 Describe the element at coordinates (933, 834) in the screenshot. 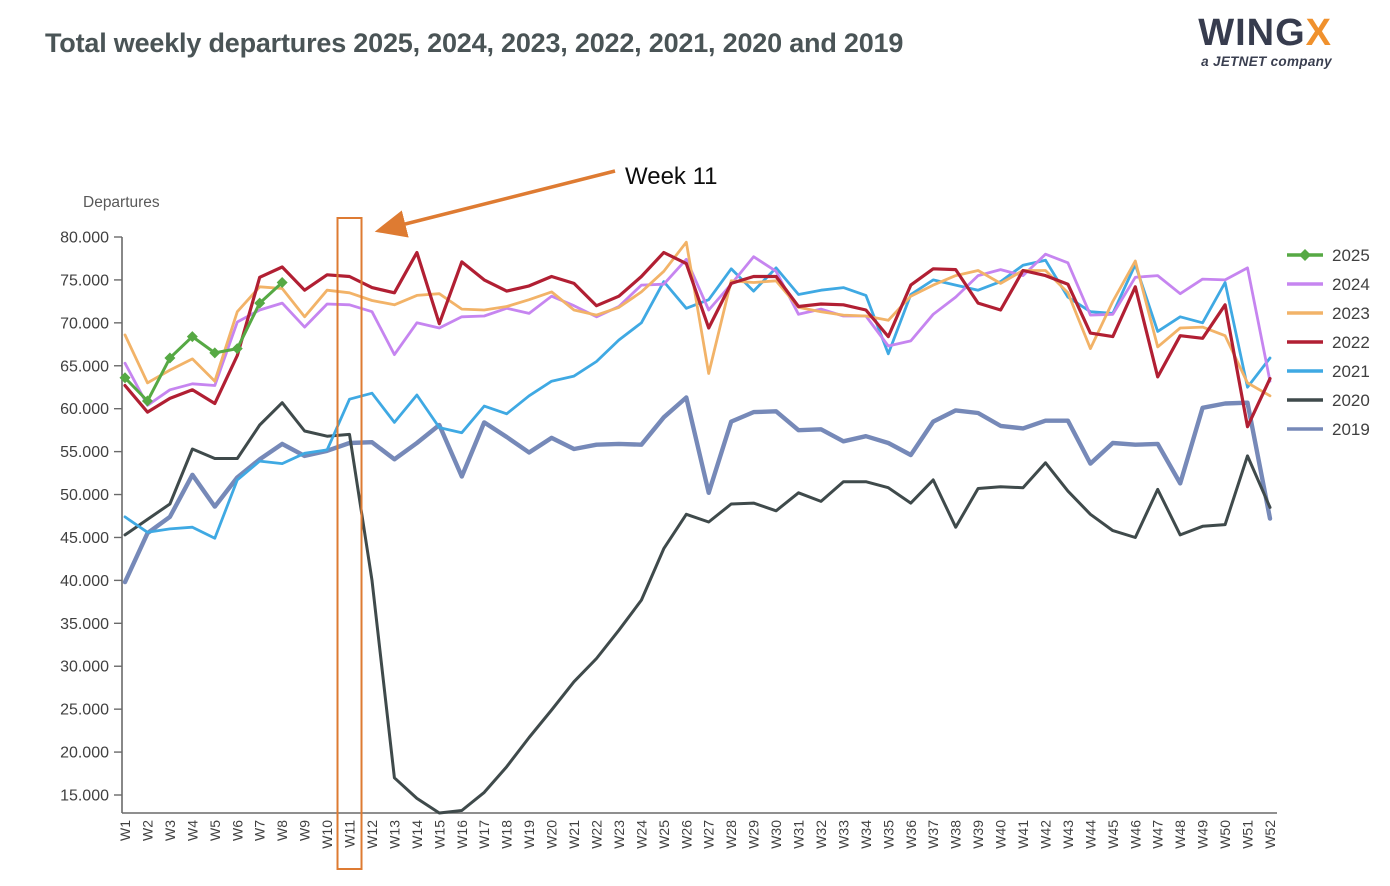

I see `x-tick-label: W37` at that location.